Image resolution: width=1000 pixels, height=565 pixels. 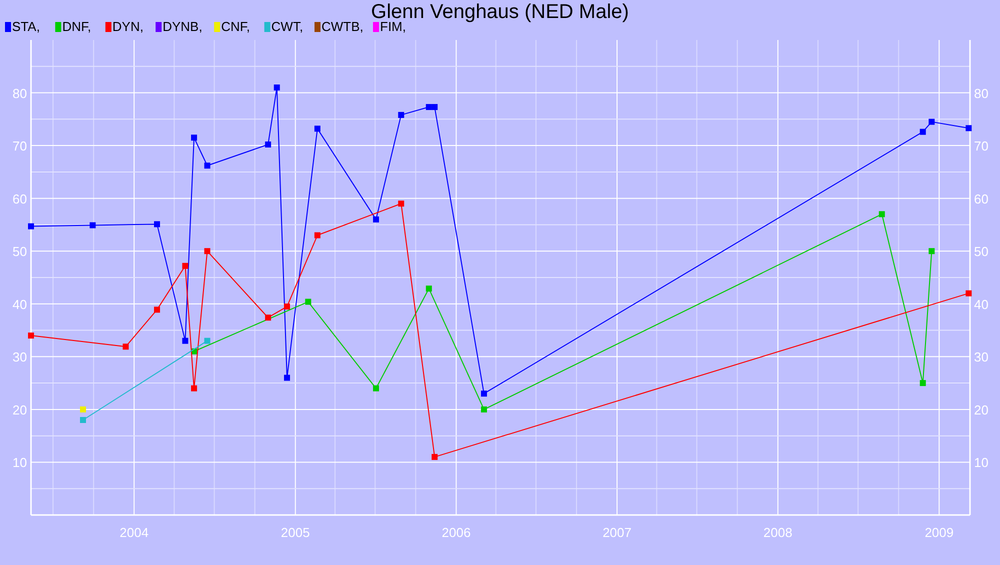 What do you see at coordinates (287, 26) in the screenshot?
I see `legend-label: CWT,` at bounding box center [287, 26].